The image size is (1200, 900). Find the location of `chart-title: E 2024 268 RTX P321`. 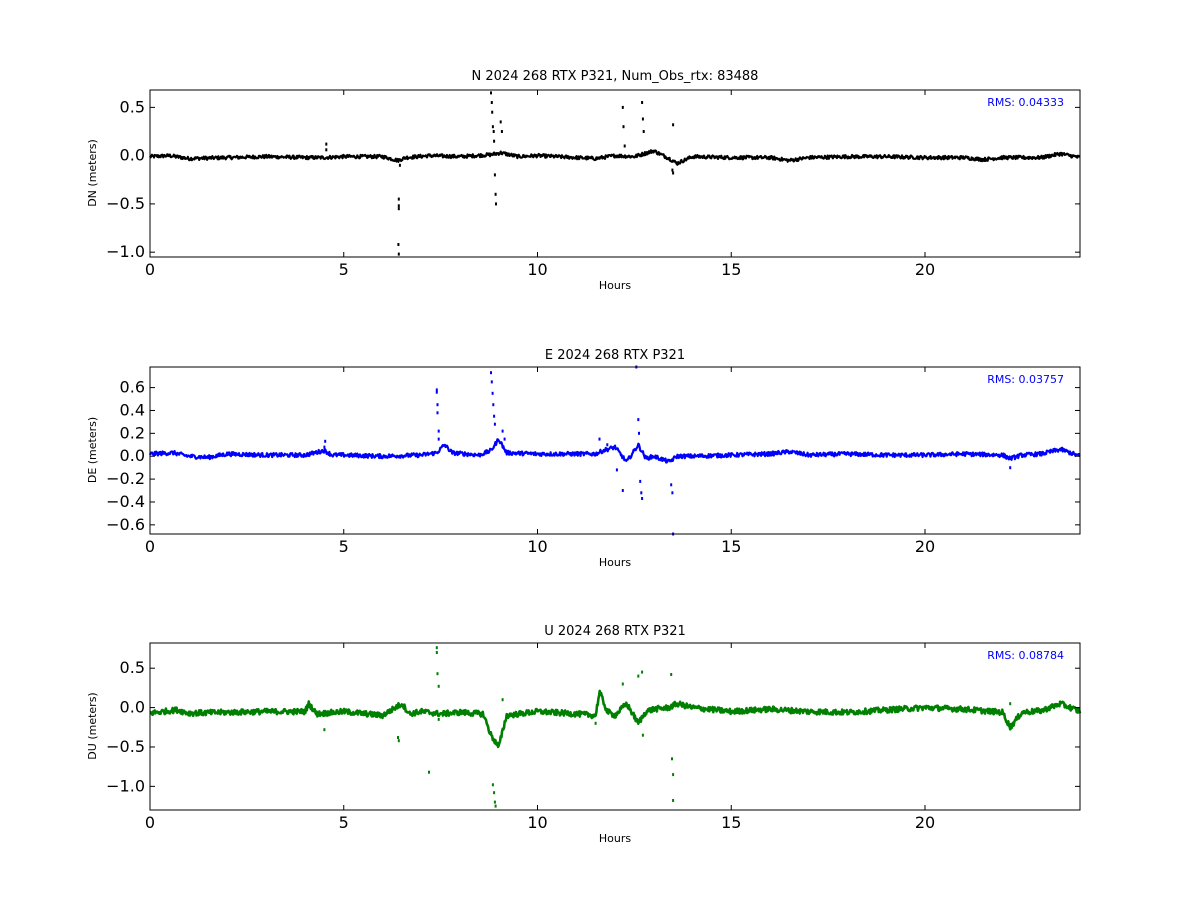

chart-title: E 2024 268 RTX P321 is located at coordinates (615, 355).